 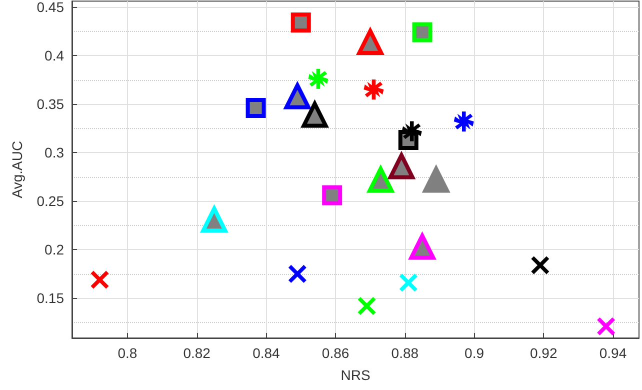 What do you see at coordinates (405, 353) in the screenshot?
I see `x-tick-label: 0.88` at bounding box center [405, 353].